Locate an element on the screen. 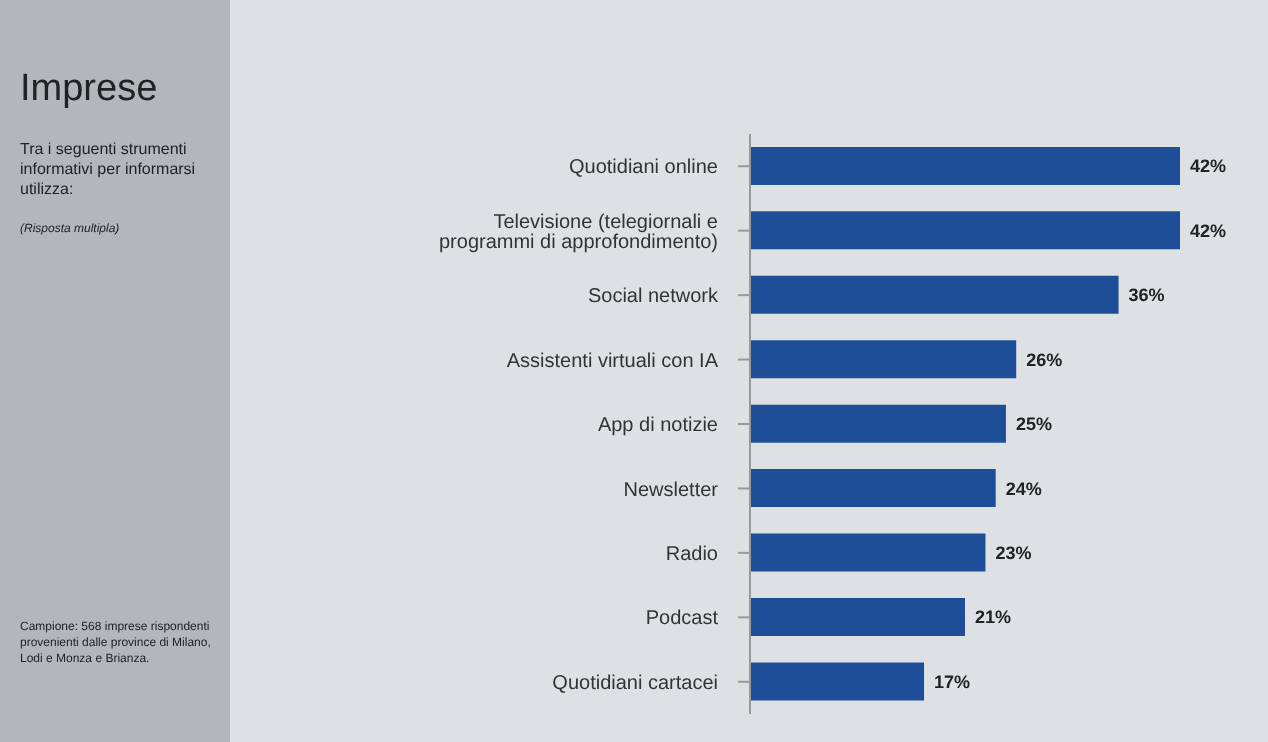 The image size is (1268, 742). y-tick-label: Quotidiani online is located at coordinates (644, 168).